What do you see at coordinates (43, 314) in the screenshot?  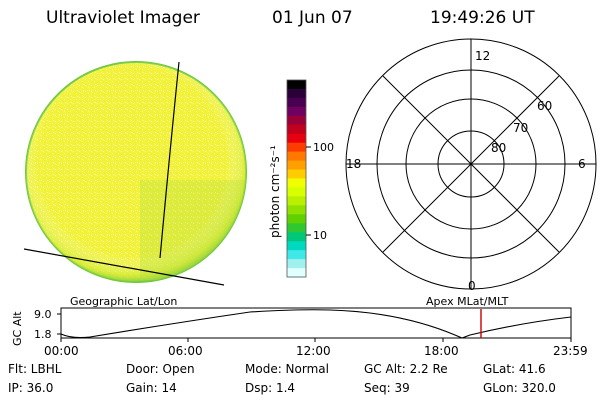 I see `graph-ytick-9: 9.0` at bounding box center [43, 314].